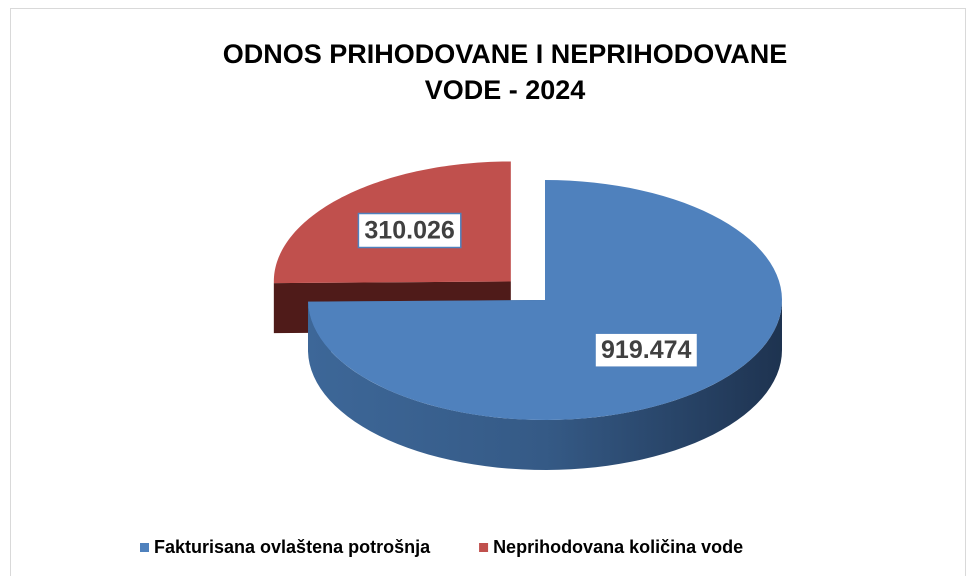 This screenshot has width=978, height=578. I want to click on legend-label: Neprihodovana količina vode, so click(618, 547).